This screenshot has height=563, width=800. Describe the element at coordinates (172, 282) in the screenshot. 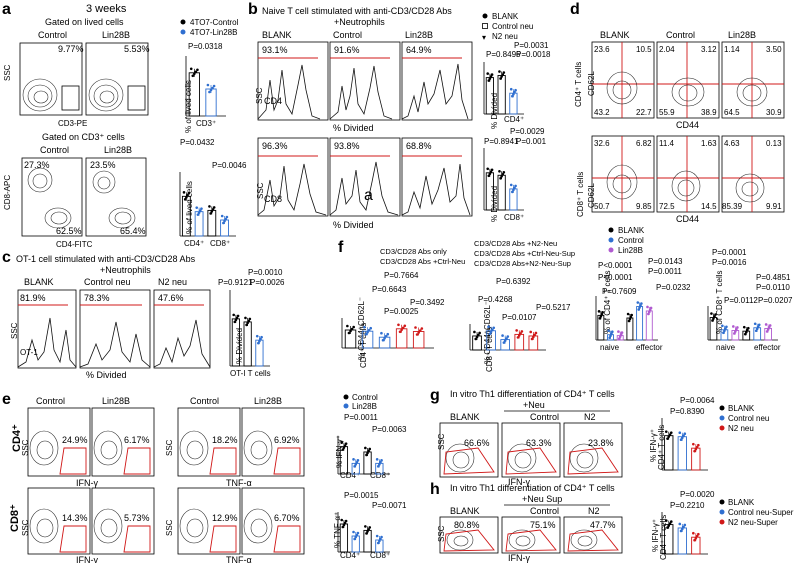

I see `panel-c-cond-2: N2 neu` at that location.